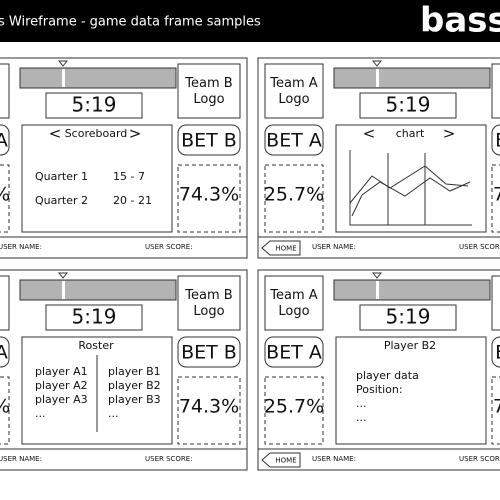 Image resolution: width=500 pixels, height=500 pixels. What do you see at coordinates (410, 133) in the screenshot?
I see `content-title: chart` at bounding box center [410, 133].